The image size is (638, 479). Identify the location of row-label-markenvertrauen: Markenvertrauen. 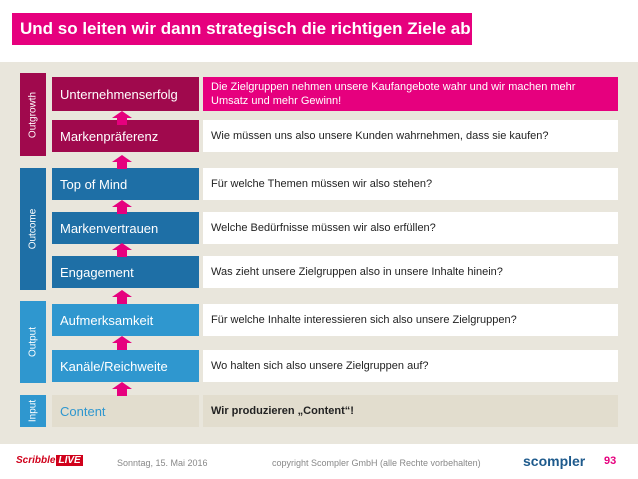
(125, 228).